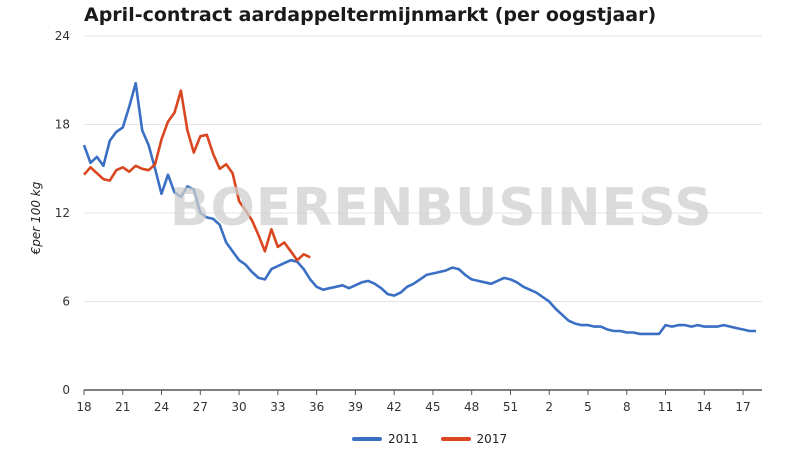  What do you see at coordinates (474, 439) in the screenshot?
I see `legend-item-2017: 2017` at bounding box center [474, 439].